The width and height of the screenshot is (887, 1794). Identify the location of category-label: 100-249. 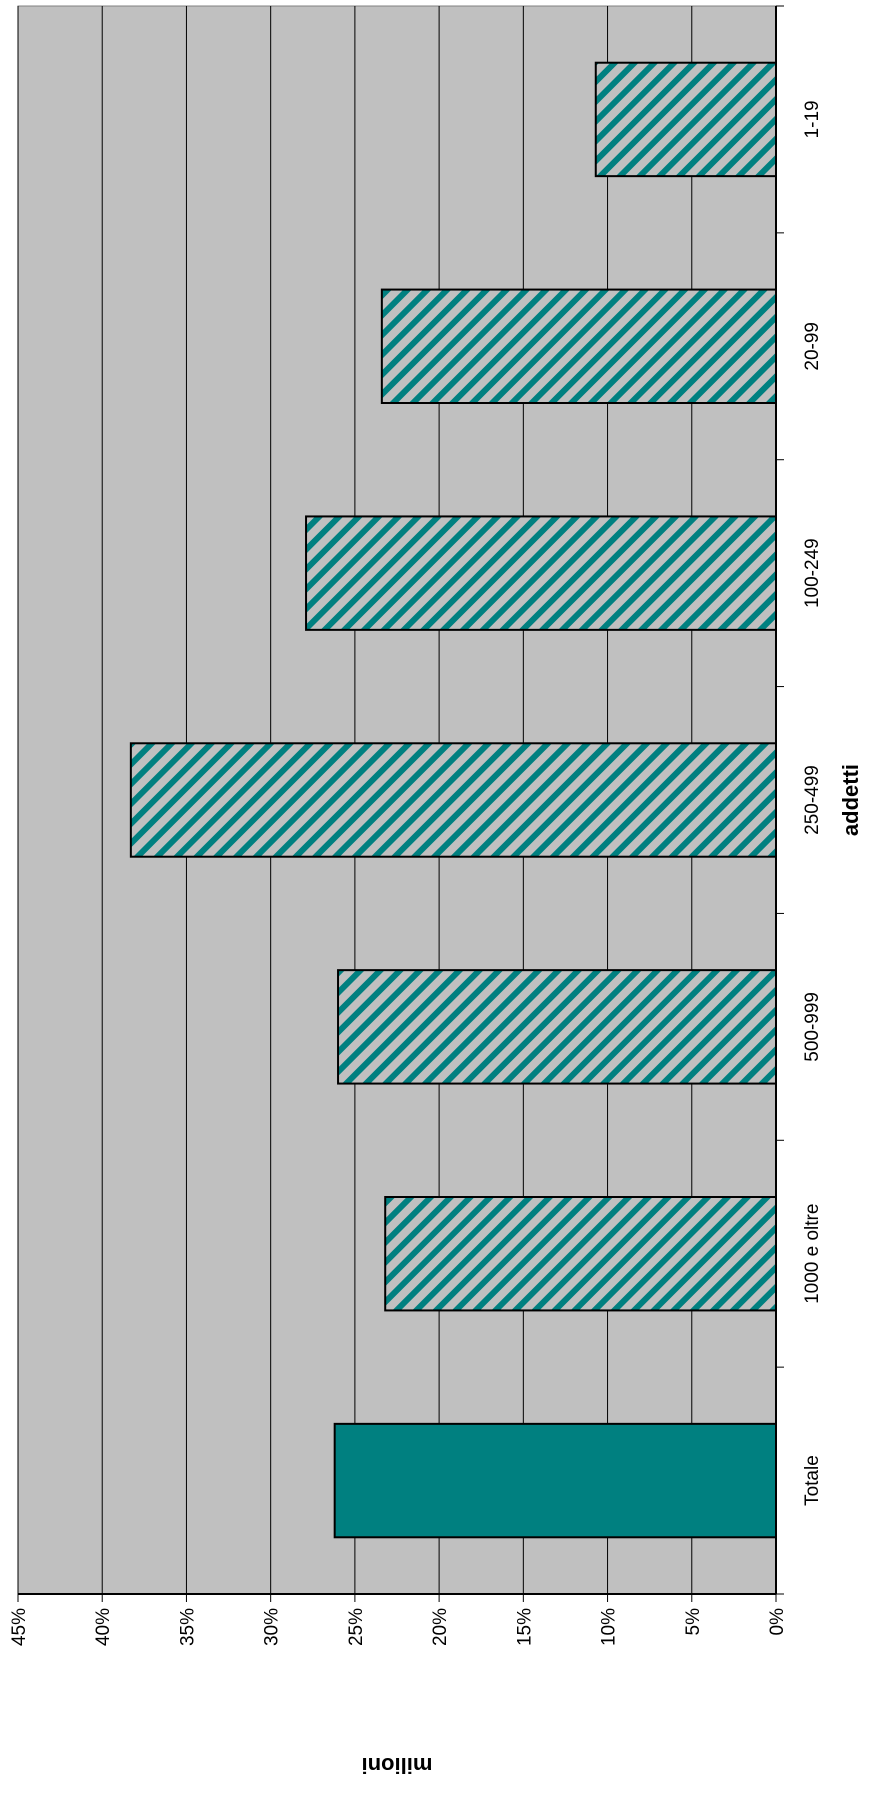
(812, 573).